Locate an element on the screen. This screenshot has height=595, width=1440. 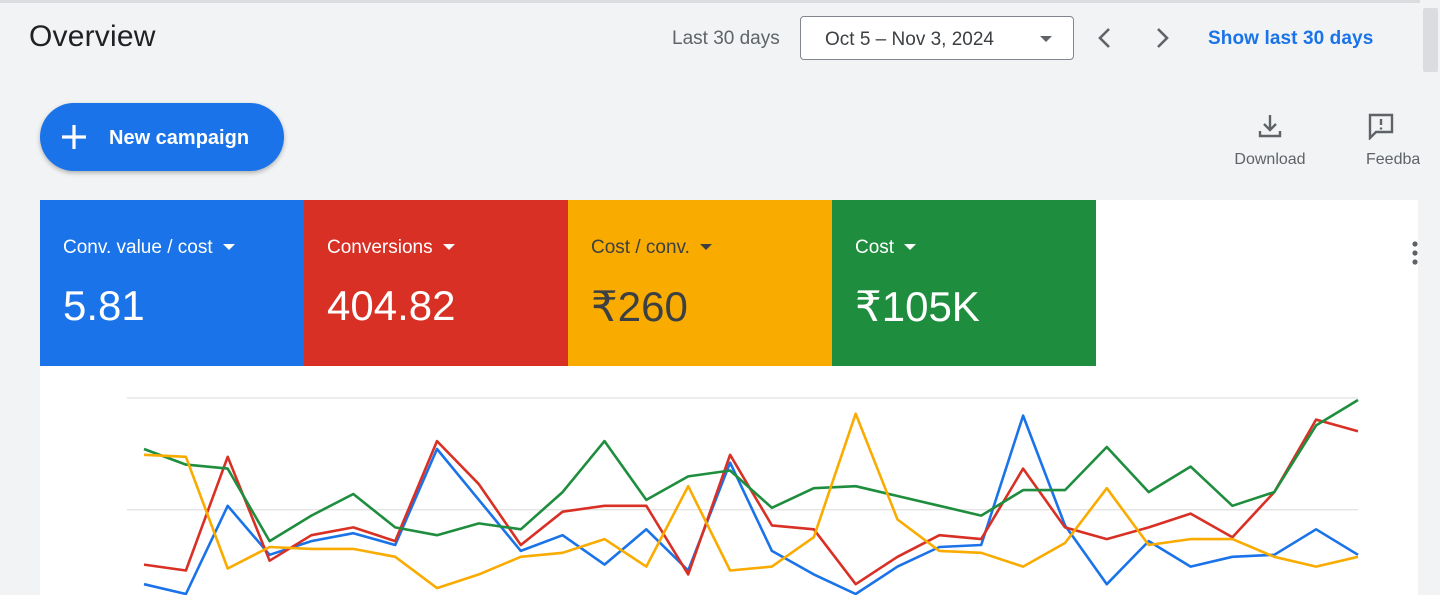
scrollbar-thumb is located at coordinates (1430, 40).